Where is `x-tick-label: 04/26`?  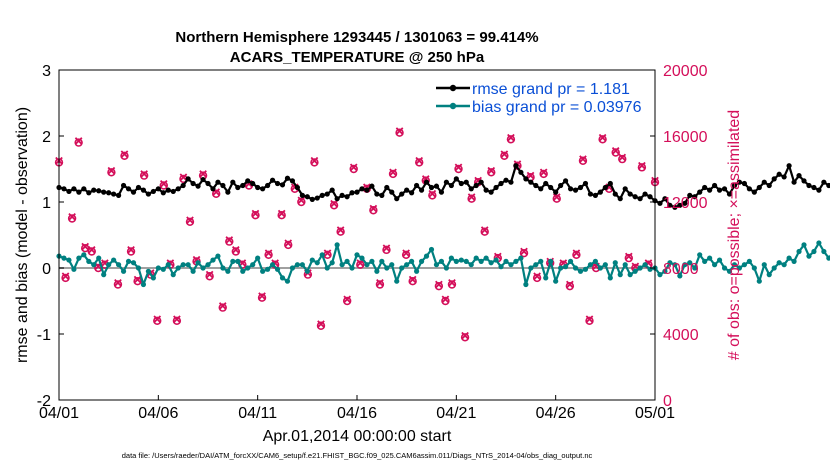
x-tick-label: 04/26 is located at coordinates (556, 413).